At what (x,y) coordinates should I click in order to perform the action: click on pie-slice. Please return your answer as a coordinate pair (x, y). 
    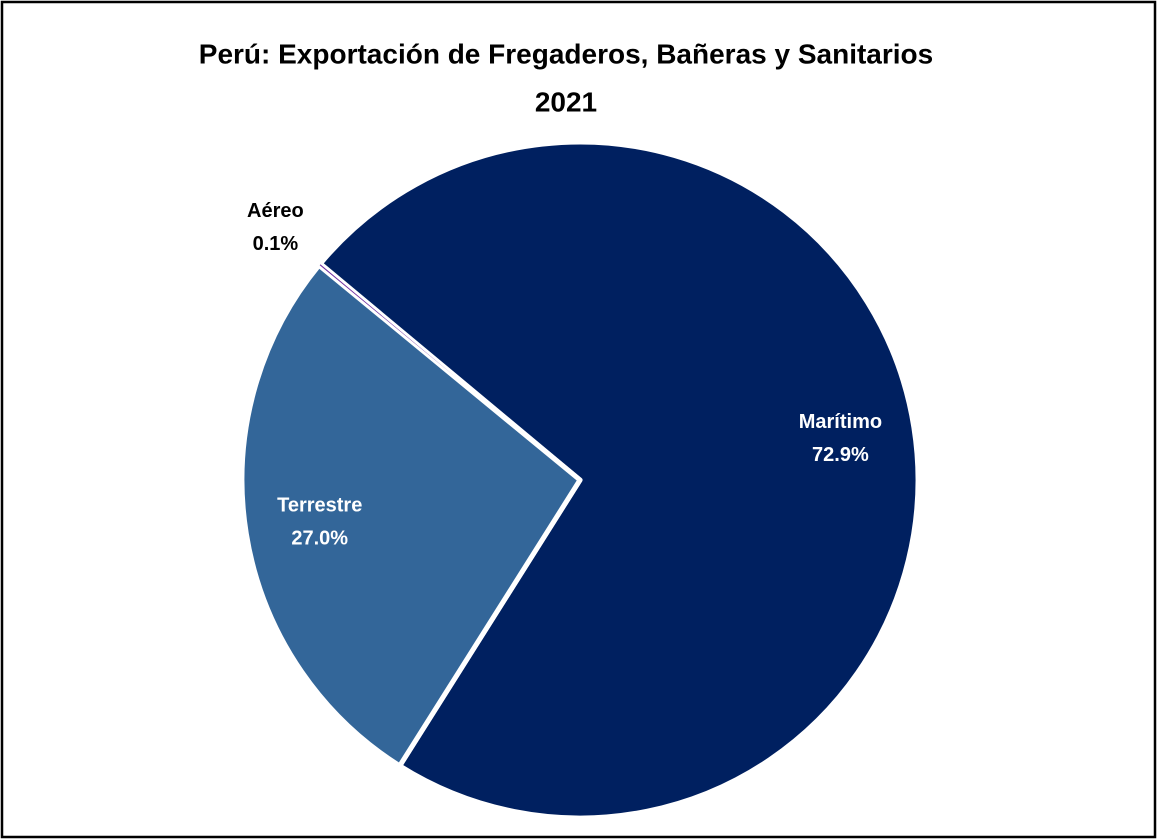
    Looking at the image, I should click on (449, 372).